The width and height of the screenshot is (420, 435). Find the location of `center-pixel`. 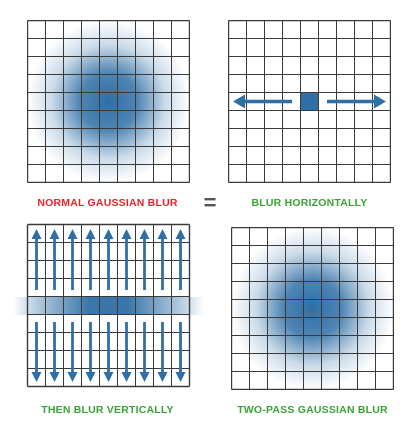

center-pixel is located at coordinates (309, 101).